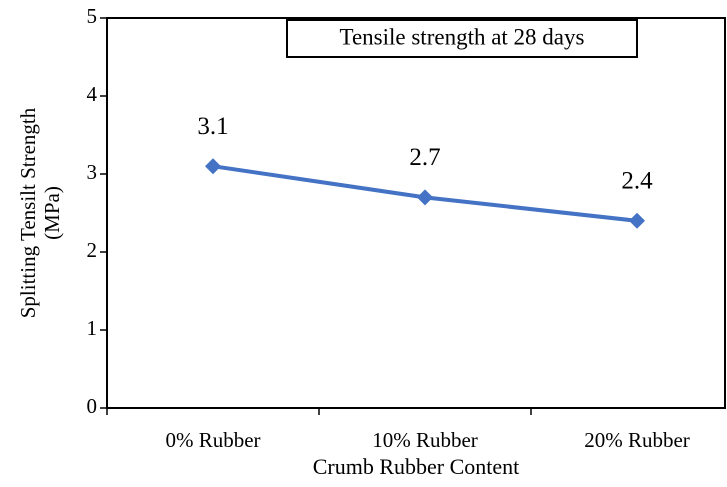  What do you see at coordinates (212, 440) in the screenshot?
I see `x-tick-label: 0% Rubber` at bounding box center [212, 440].